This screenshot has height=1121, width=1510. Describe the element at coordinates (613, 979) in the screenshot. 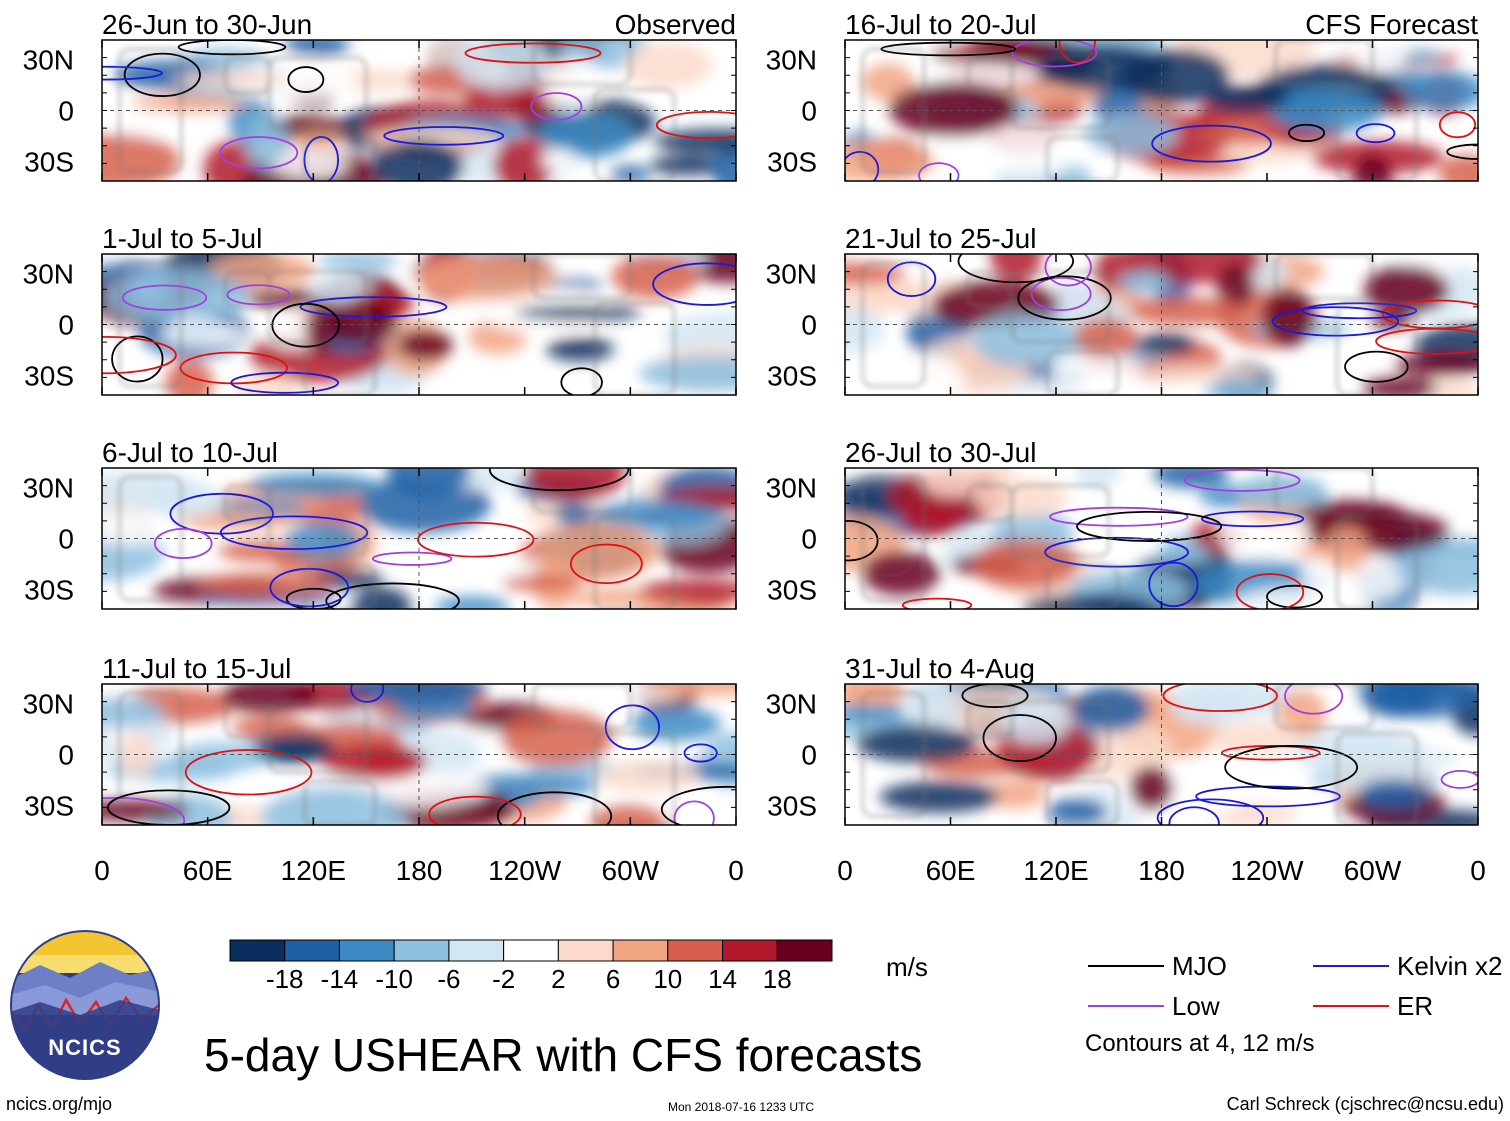

I see `colorbar-tick-label: 6` at that location.